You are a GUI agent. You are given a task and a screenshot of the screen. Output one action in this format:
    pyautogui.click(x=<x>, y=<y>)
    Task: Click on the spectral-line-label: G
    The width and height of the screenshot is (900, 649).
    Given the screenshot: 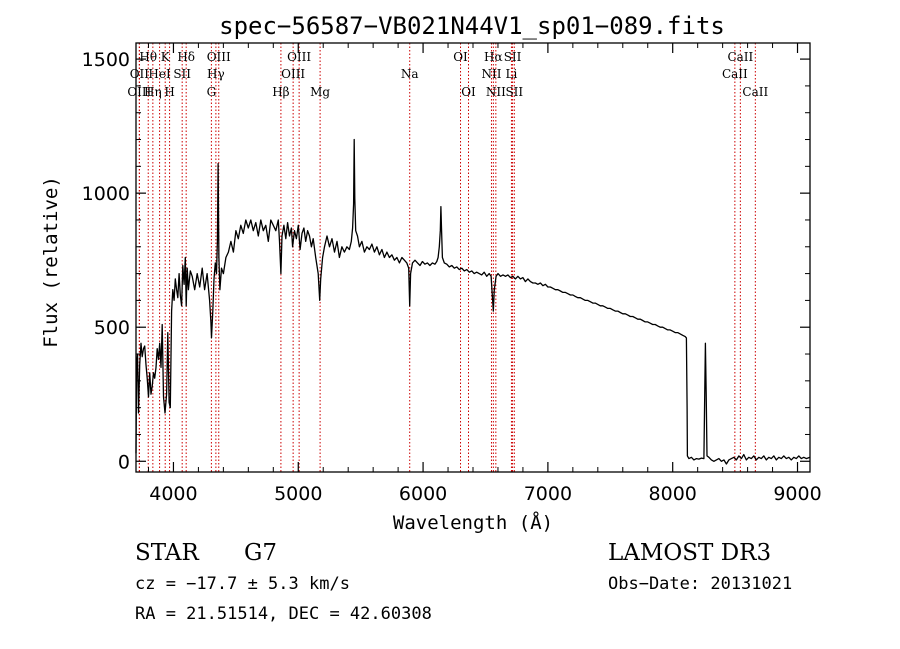 What is the action you would take?
    pyautogui.click(x=212, y=92)
    